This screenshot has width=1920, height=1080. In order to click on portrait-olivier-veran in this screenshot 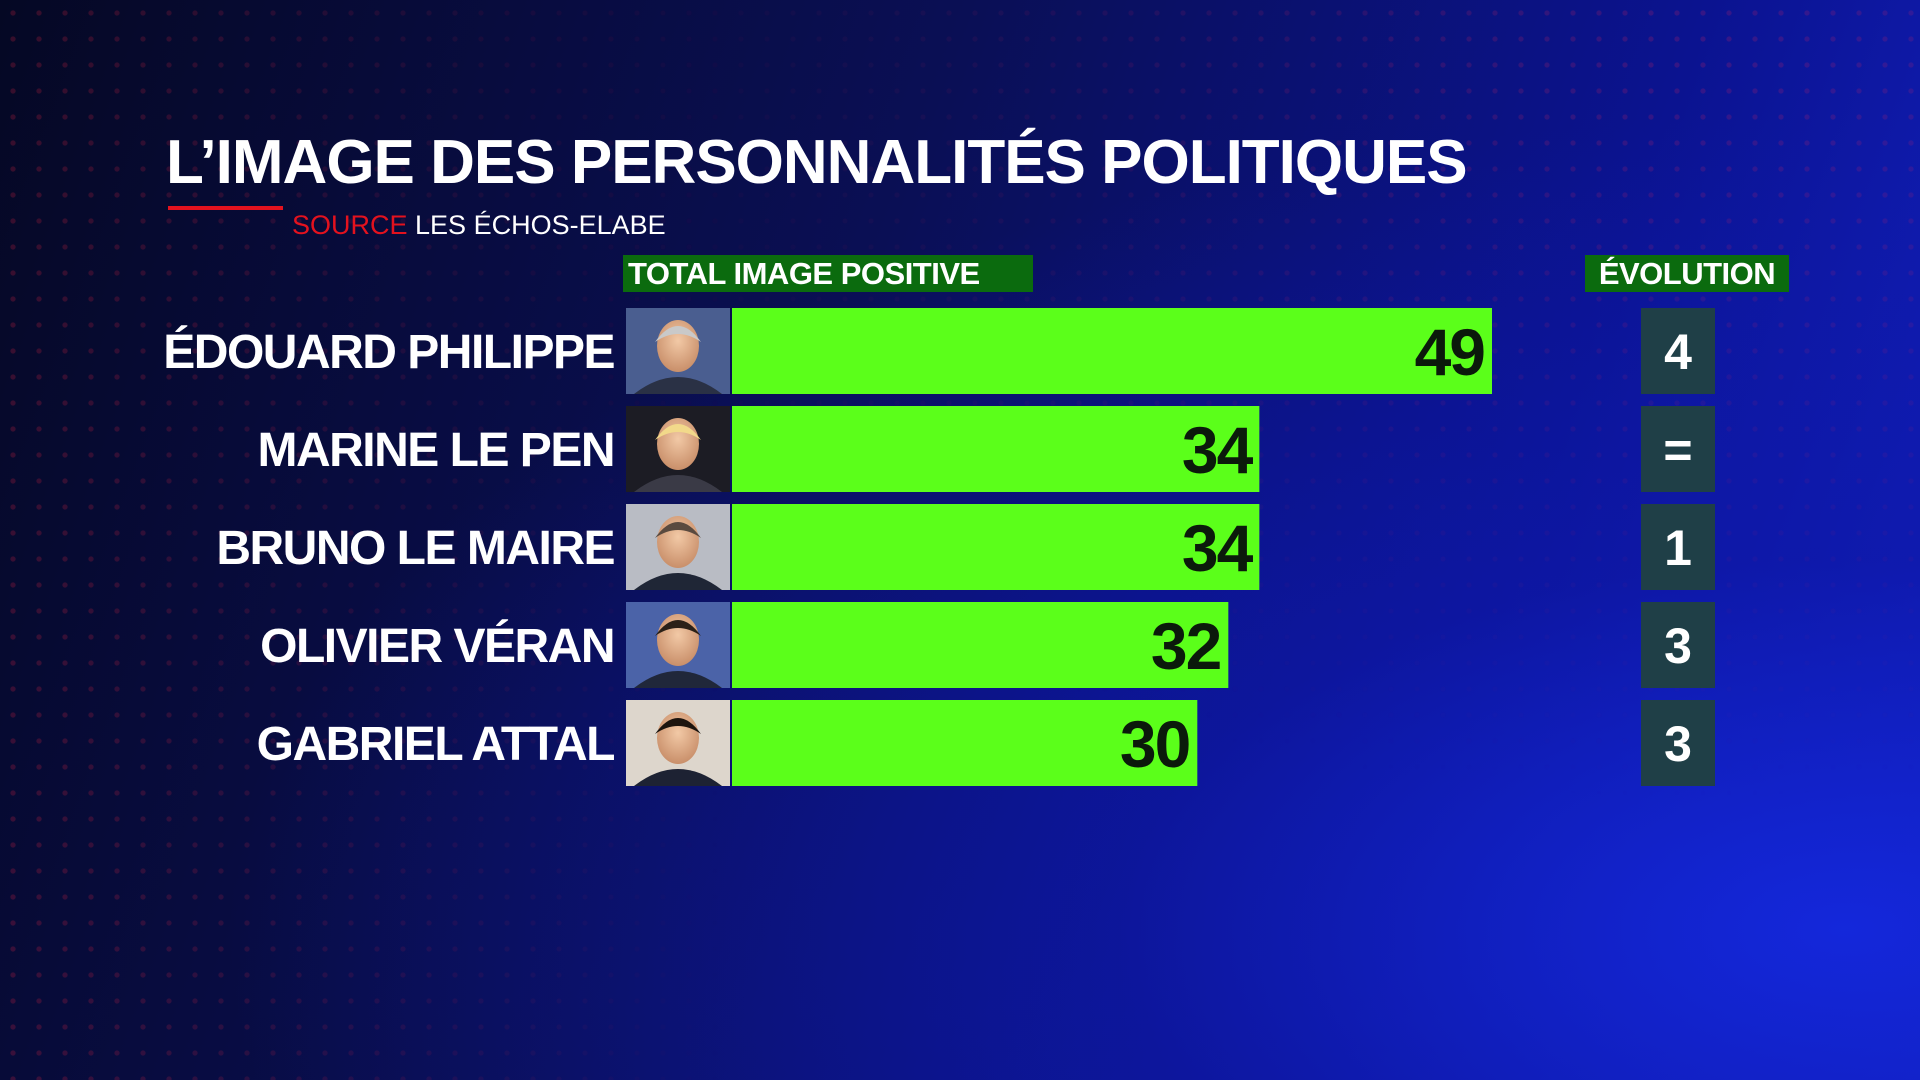, I will do `click(678, 645)`.